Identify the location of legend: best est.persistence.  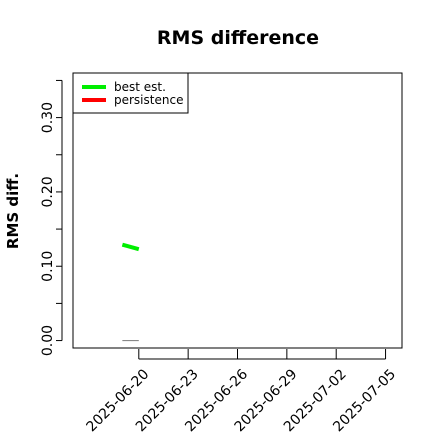
(130, 93).